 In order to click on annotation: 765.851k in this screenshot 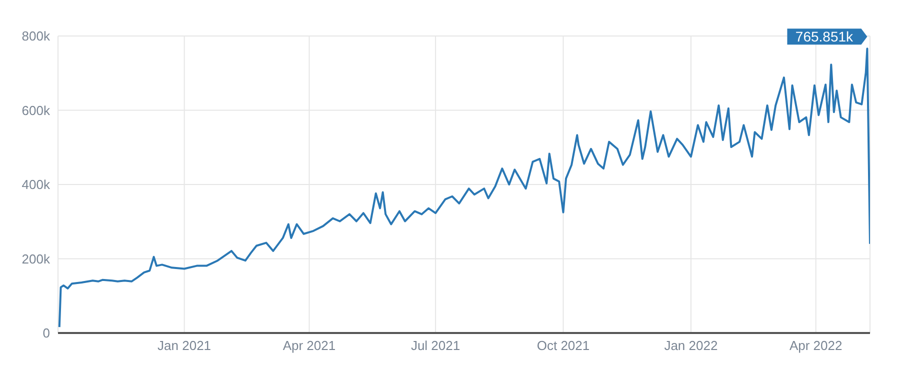, I will do `click(824, 36)`.